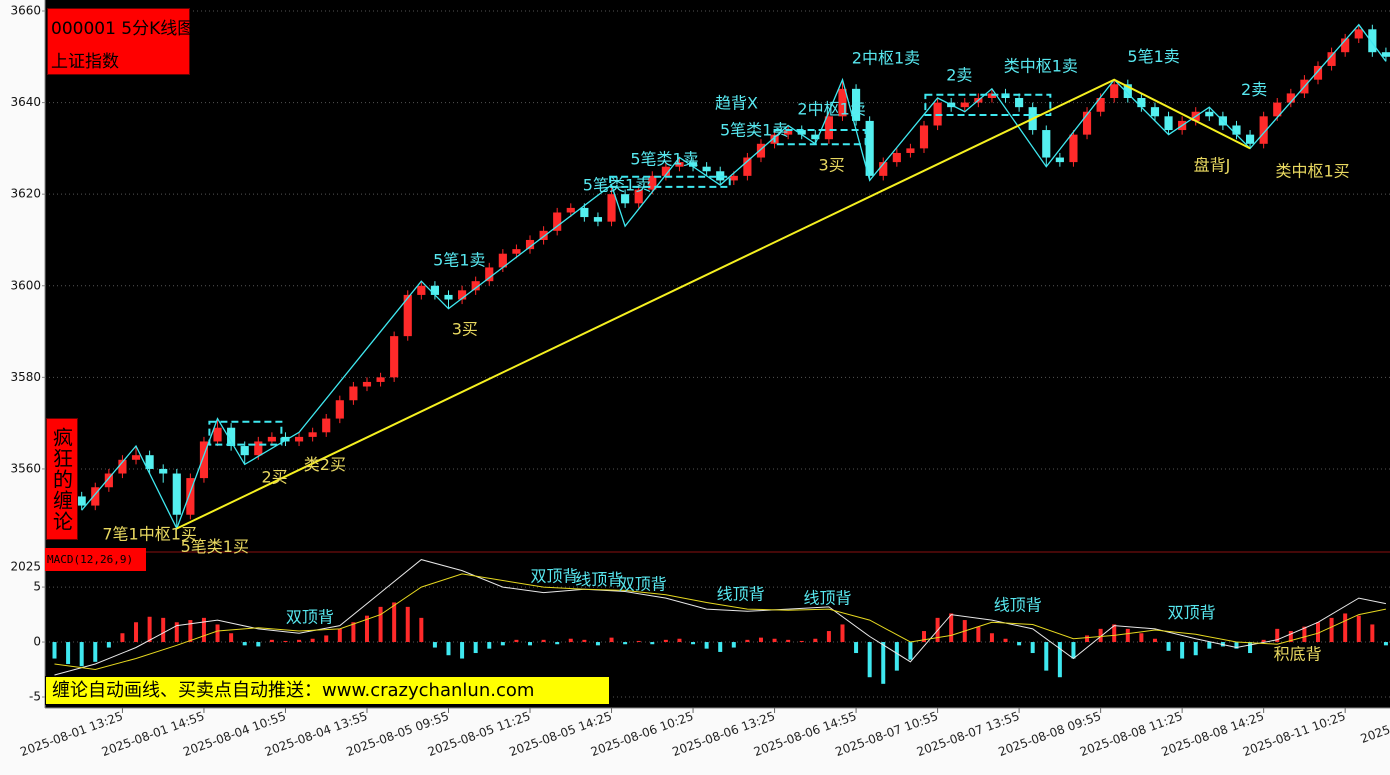 This screenshot has height=775, width=1390. I want to click on annotation: 5笔类1买, so click(215, 546).